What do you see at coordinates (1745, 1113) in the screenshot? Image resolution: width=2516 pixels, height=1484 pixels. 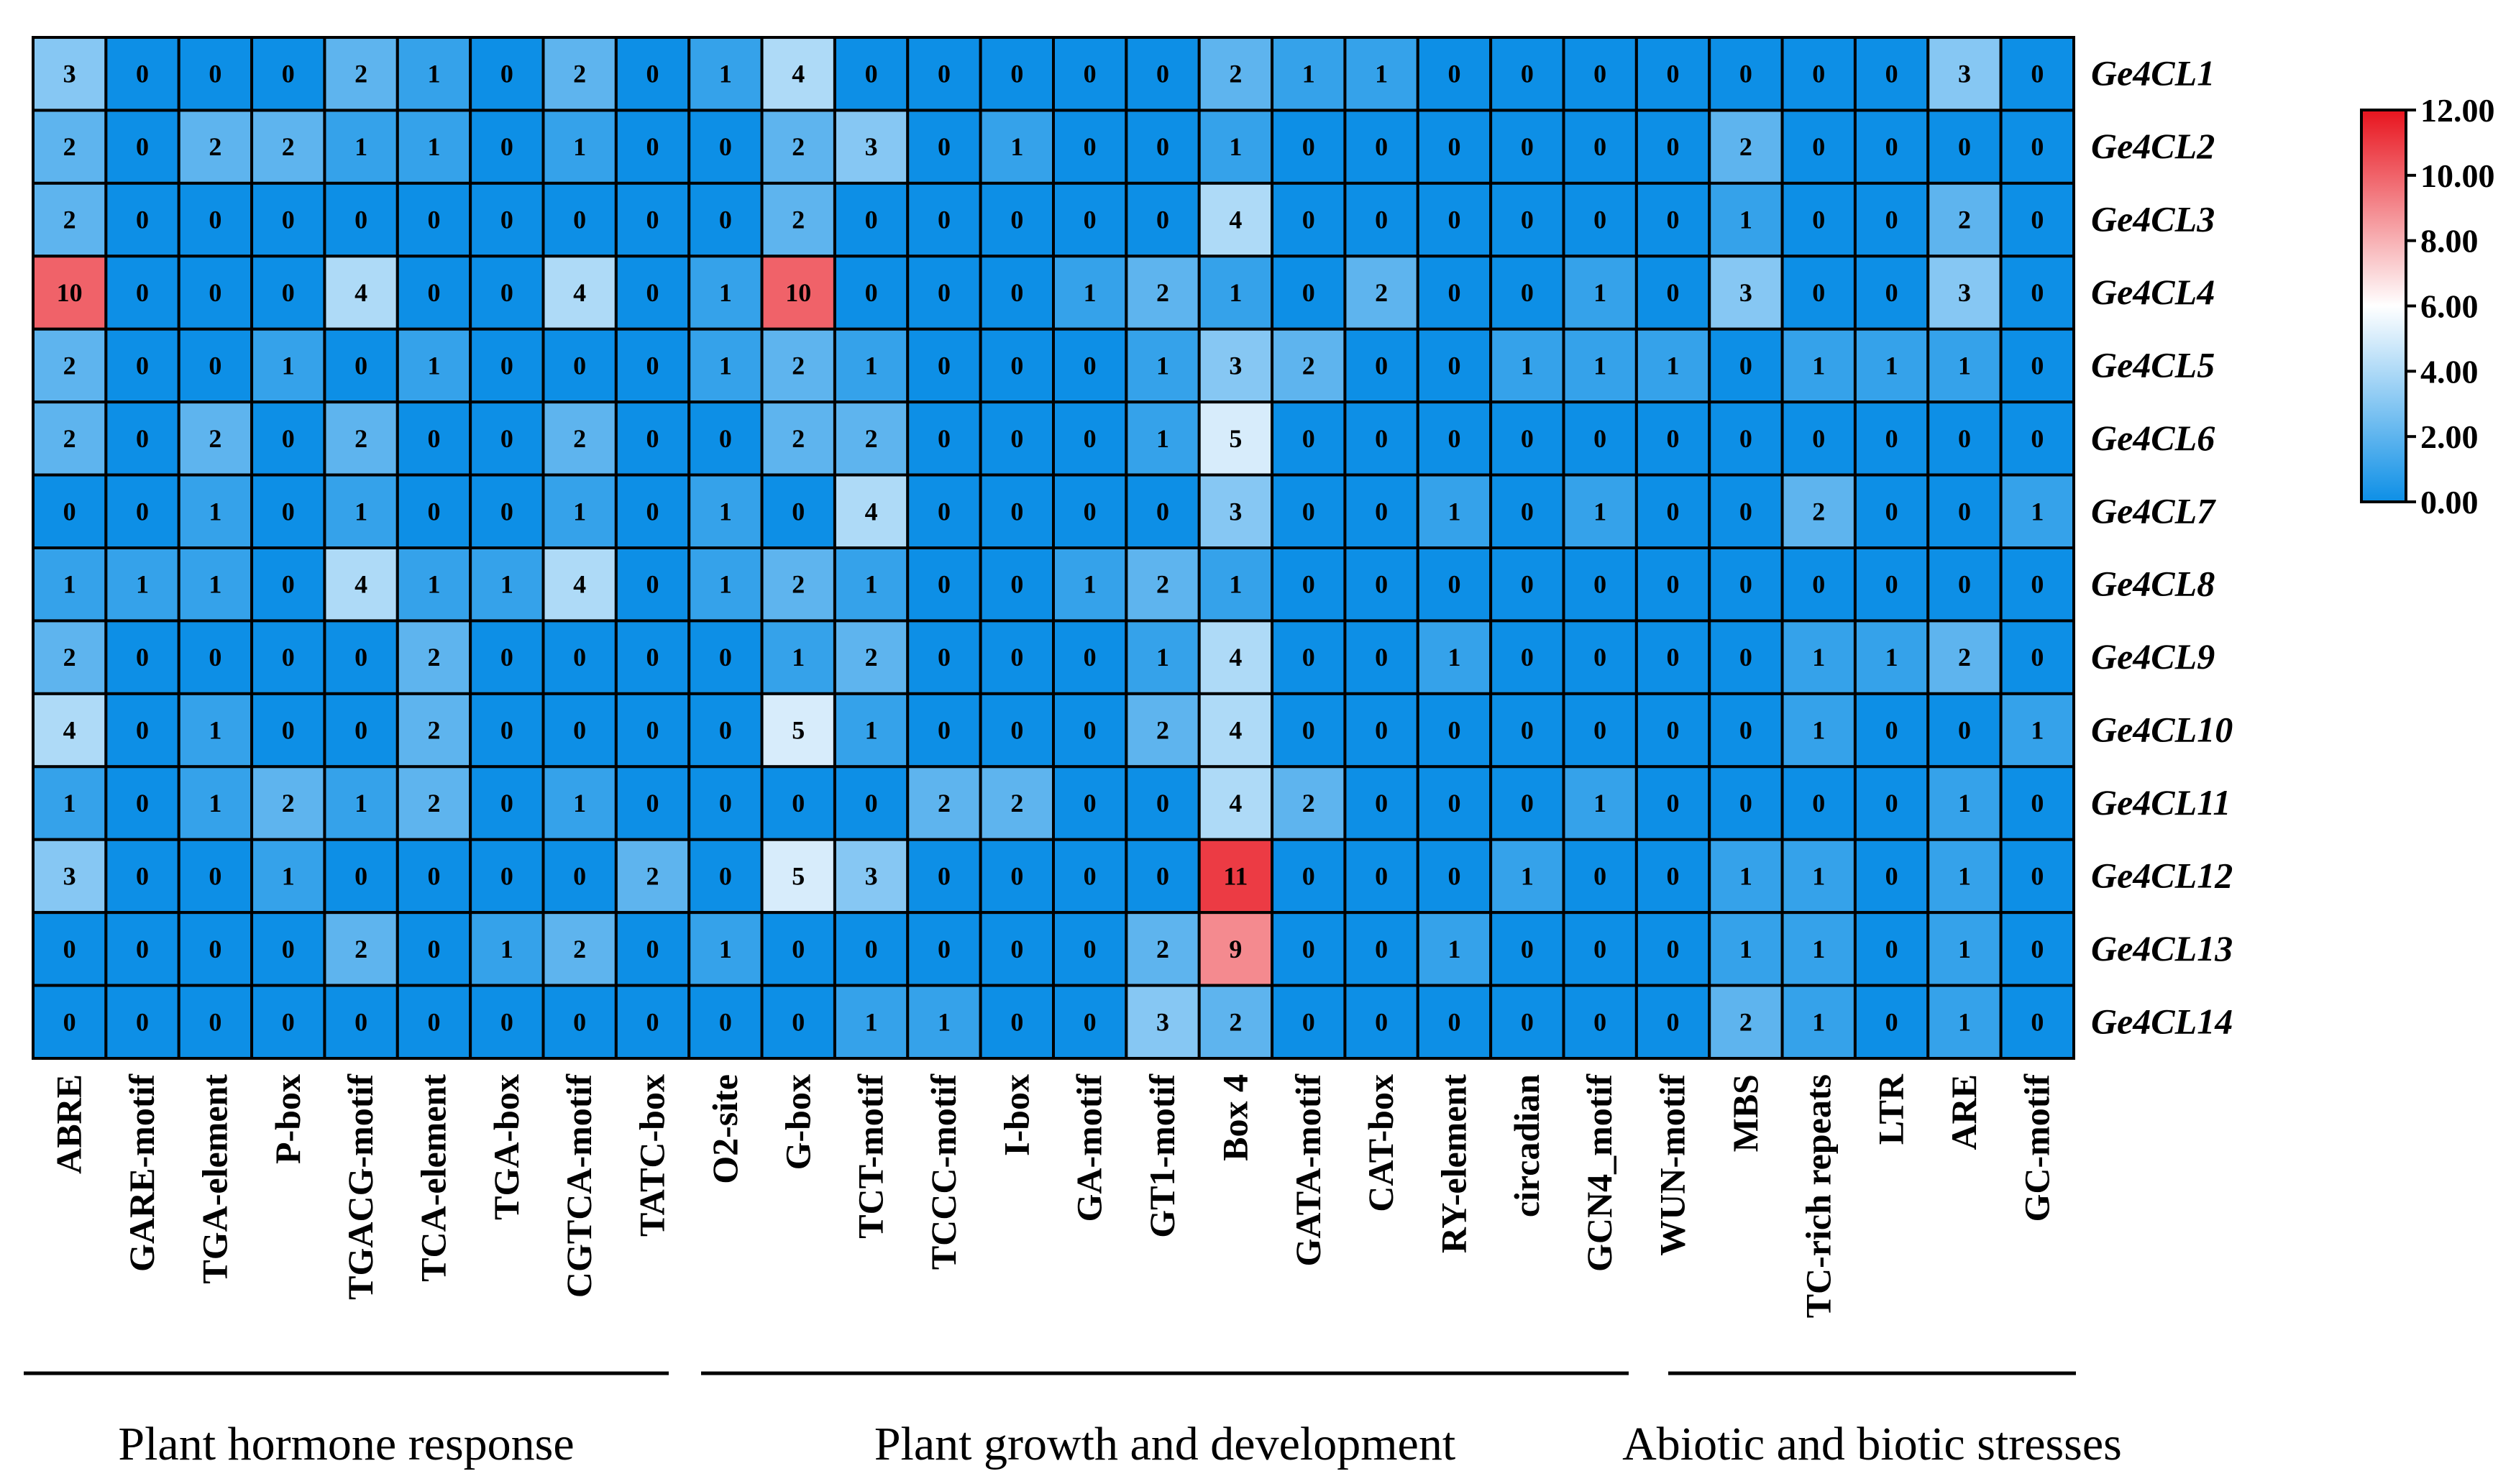 I see `column-label: MBS` at bounding box center [1745, 1113].